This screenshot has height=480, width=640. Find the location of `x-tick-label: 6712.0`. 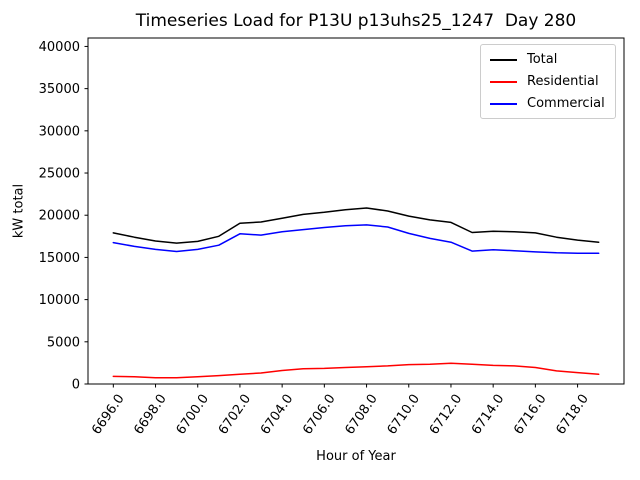

x-tick-label: 6712.0 is located at coordinates (446, 415).